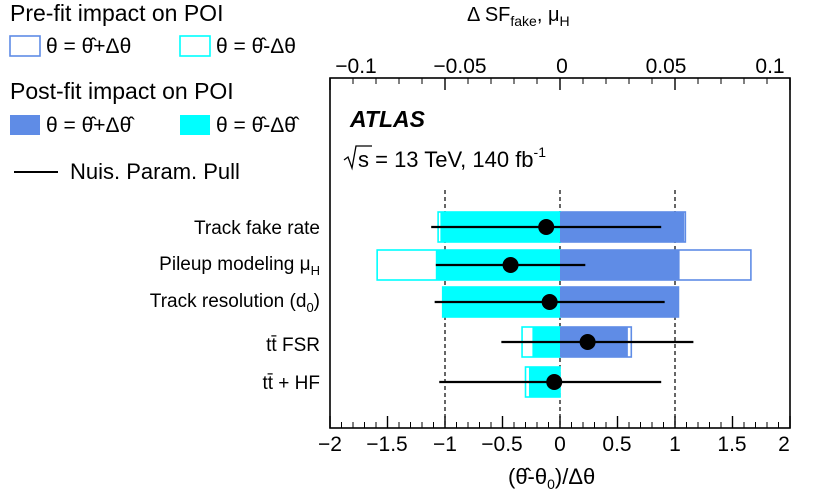 This screenshot has height=498, width=830. I want to click on energy-sup: -1, so click(540, 152).